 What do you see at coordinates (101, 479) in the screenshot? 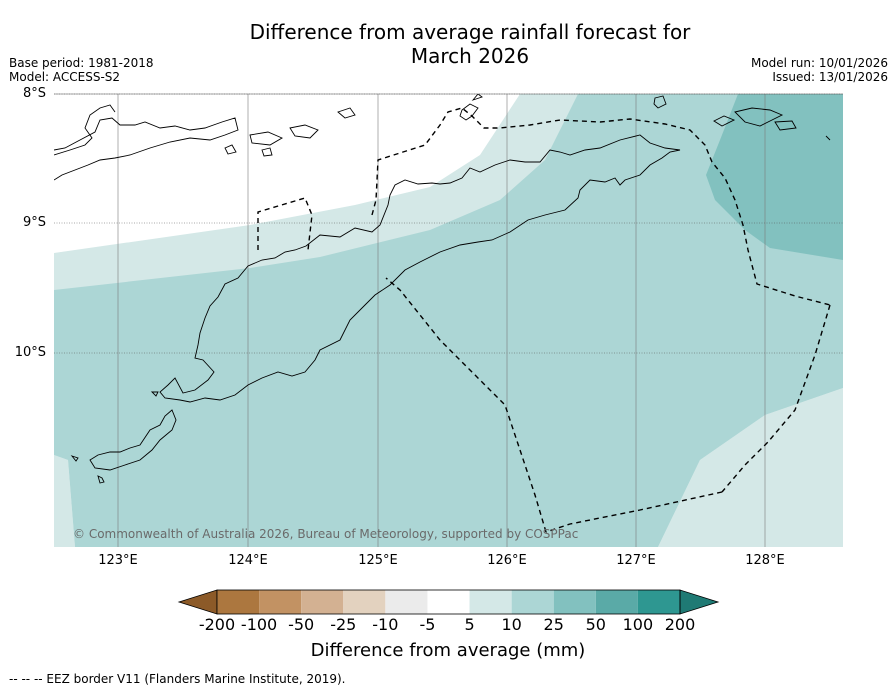
I see `rote-island` at bounding box center [101, 479].